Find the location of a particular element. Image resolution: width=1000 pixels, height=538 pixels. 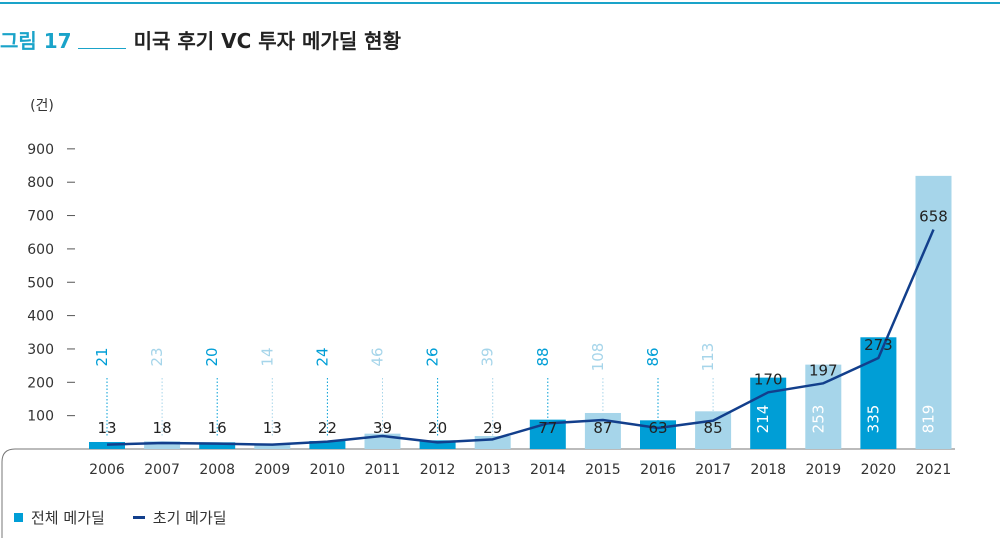

bar-value-label: 26 is located at coordinates (433, 356).